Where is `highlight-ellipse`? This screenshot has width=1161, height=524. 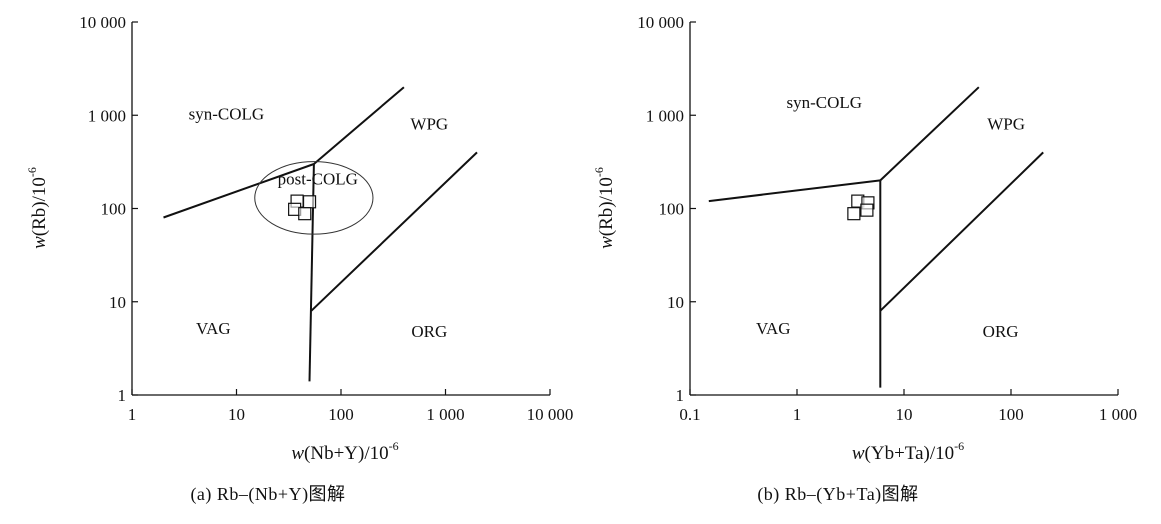
highlight-ellipse is located at coordinates (314, 198).